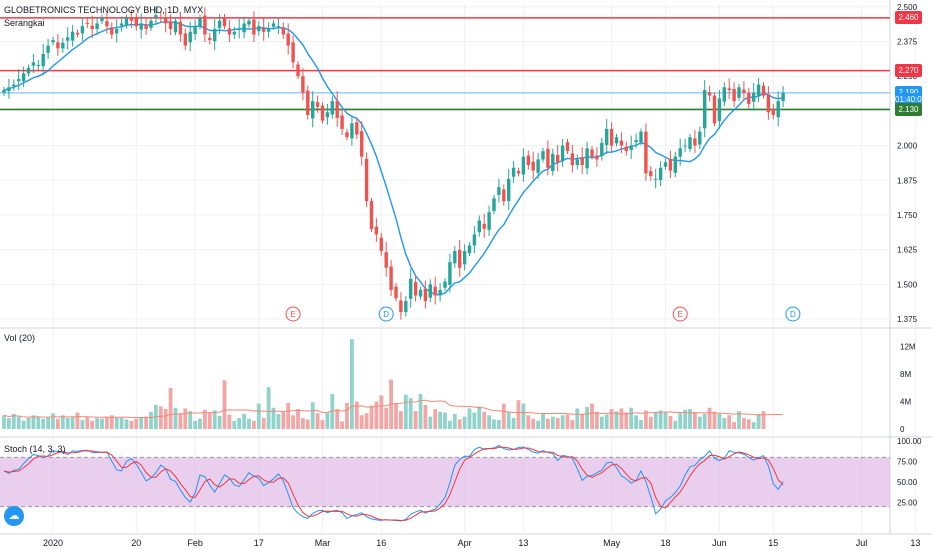  What do you see at coordinates (104, 10) in the screenshot?
I see `chart-title: GLOBETRONICS TECHNOLOGY BHD, 1D, MYX` at bounding box center [104, 10].